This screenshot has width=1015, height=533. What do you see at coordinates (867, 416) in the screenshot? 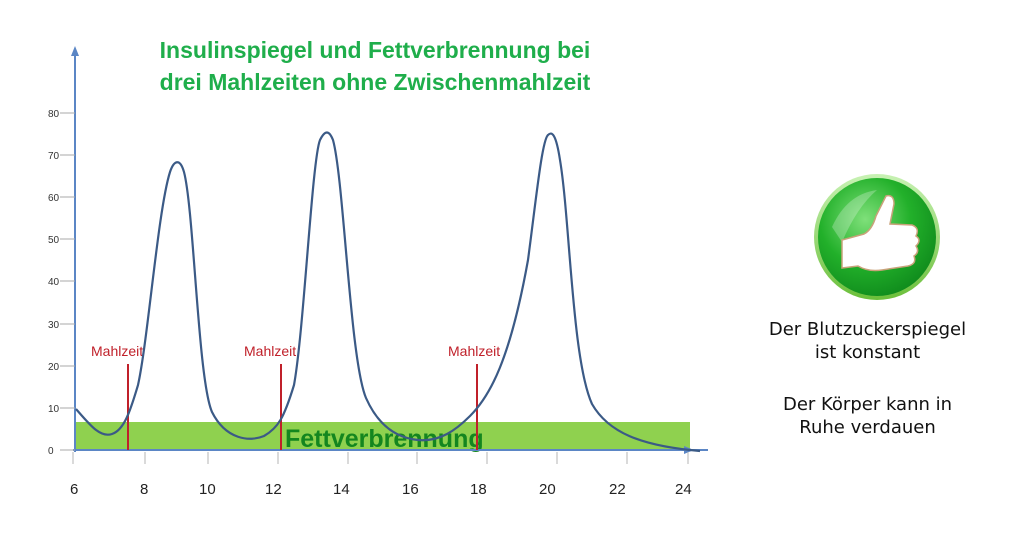
I see `note-digestion: Der Körper kann in Ruhe verdauen` at bounding box center [867, 416].